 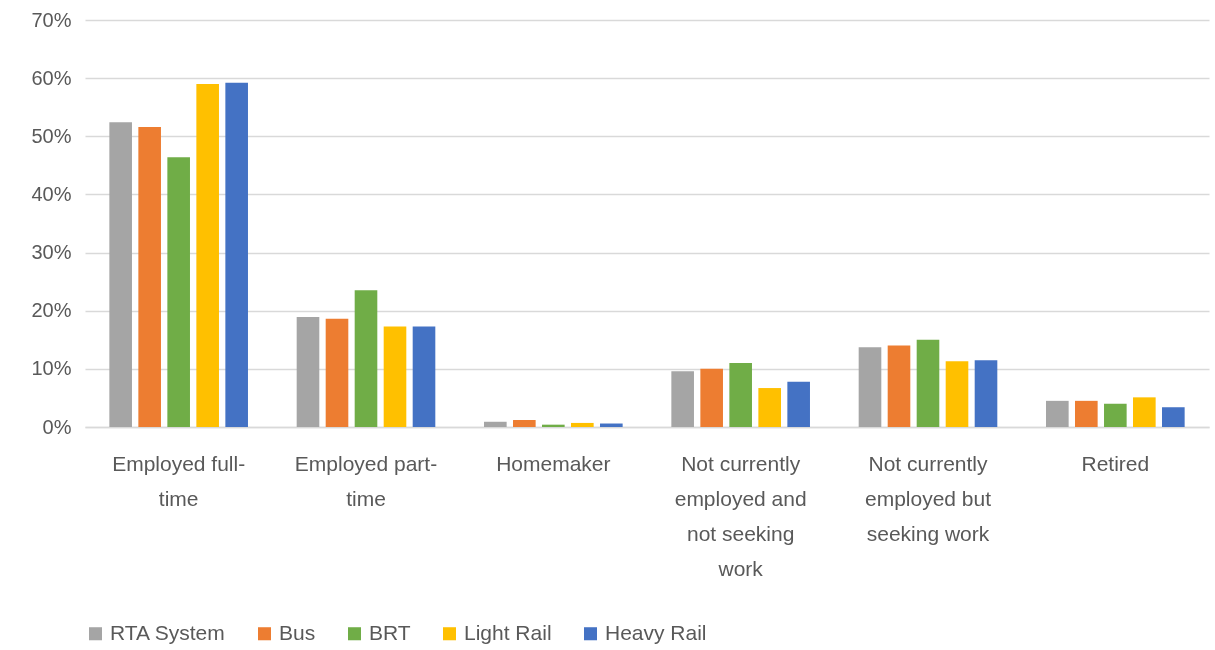 What do you see at coordinates (508, 632) in the screenshot?
I see `legend-label: Light Rail` at bounding box center [508, 632].